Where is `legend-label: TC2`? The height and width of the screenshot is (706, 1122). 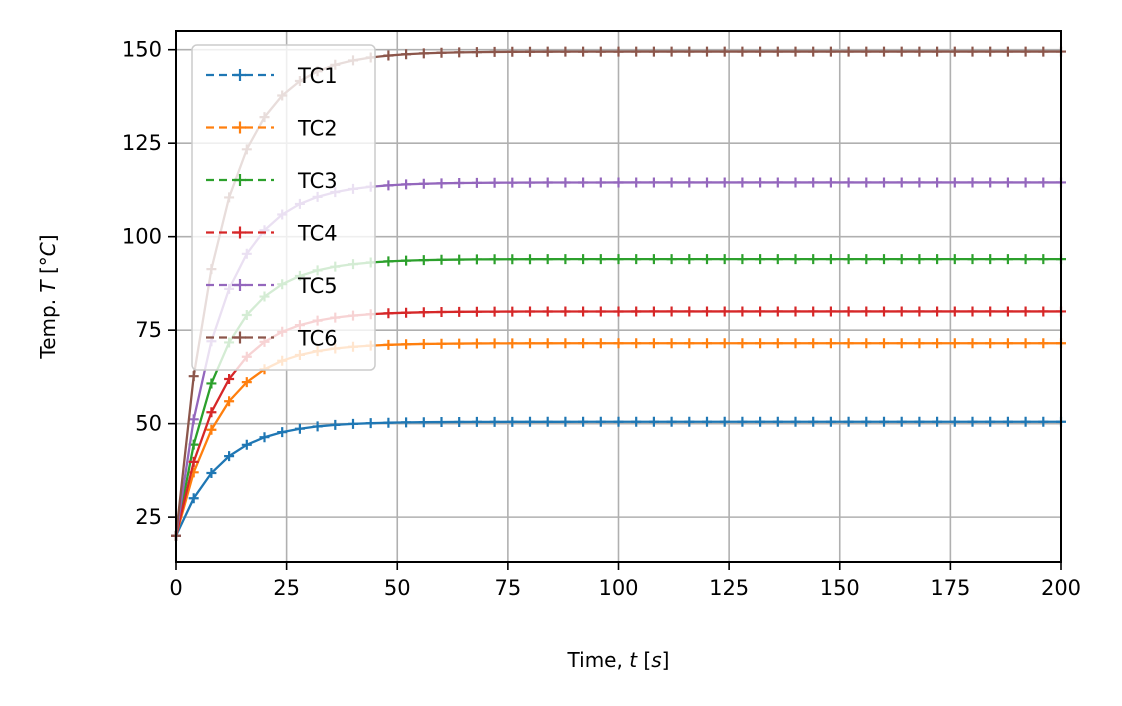
legend-label: TC2 is located at coordinates (317, 129).